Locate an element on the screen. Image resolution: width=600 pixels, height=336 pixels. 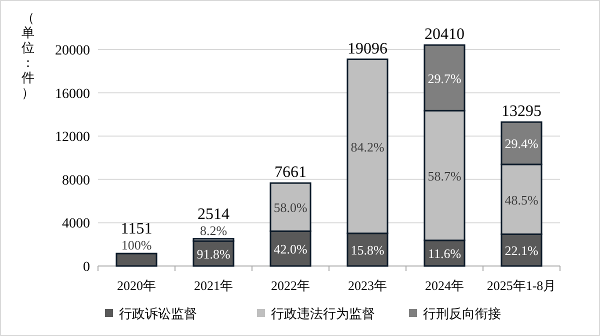
annotation: 8.2% is located at coordinates (214, 230).